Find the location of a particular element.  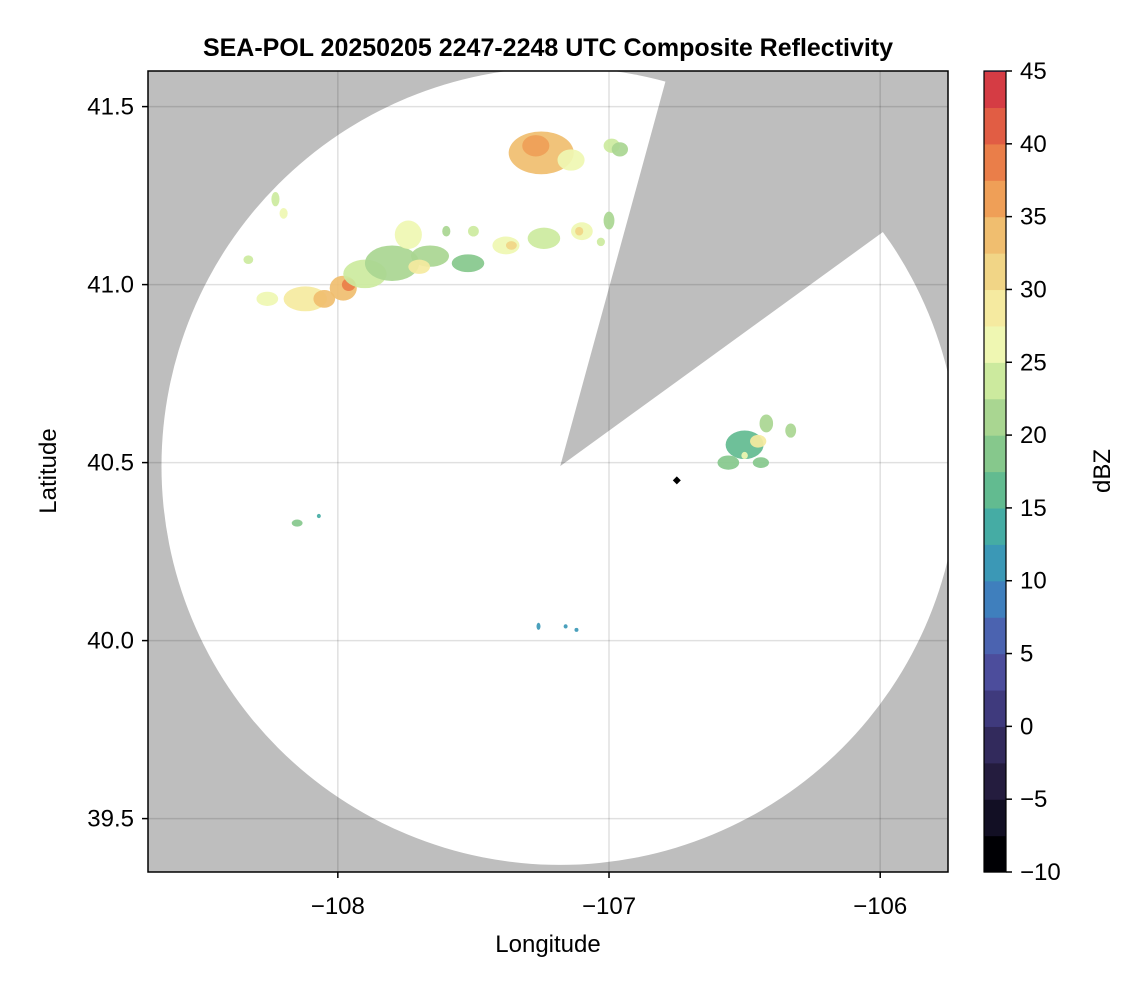

colorbar-label: dBZ is located at coordinates (1102, 471).